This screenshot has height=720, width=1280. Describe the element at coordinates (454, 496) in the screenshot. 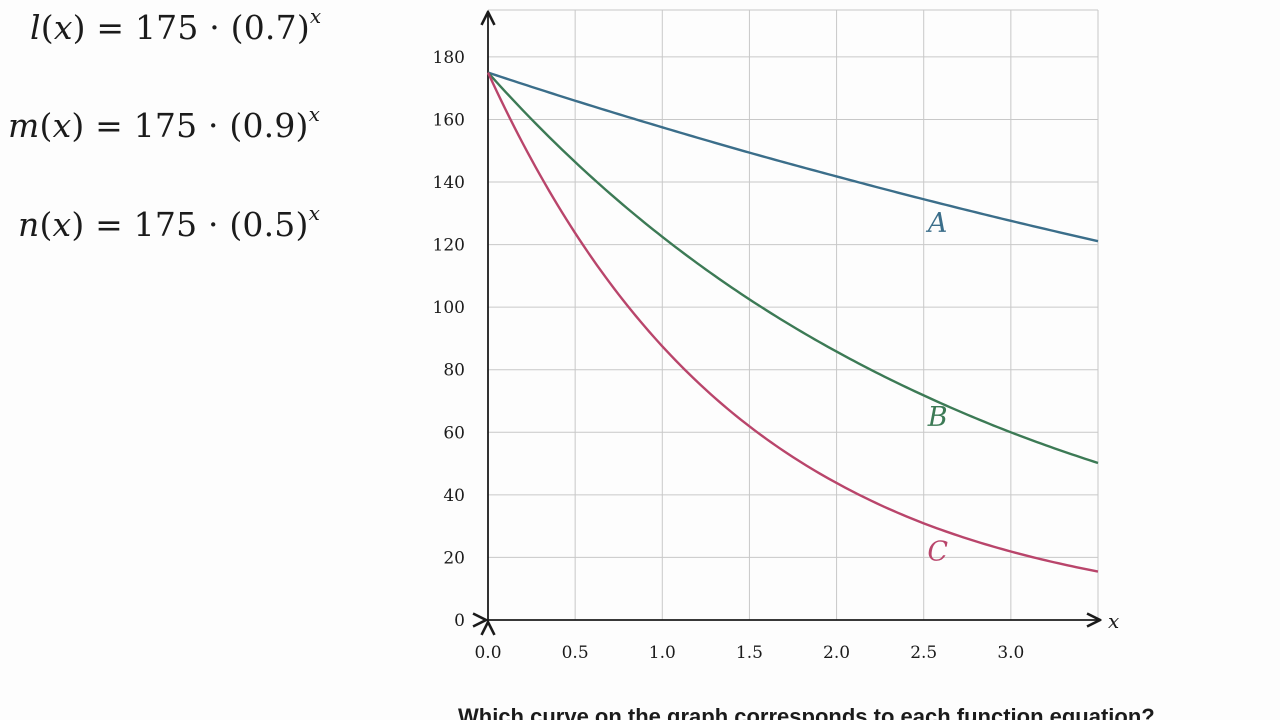

I see `y-tick-label: 40` at that location.